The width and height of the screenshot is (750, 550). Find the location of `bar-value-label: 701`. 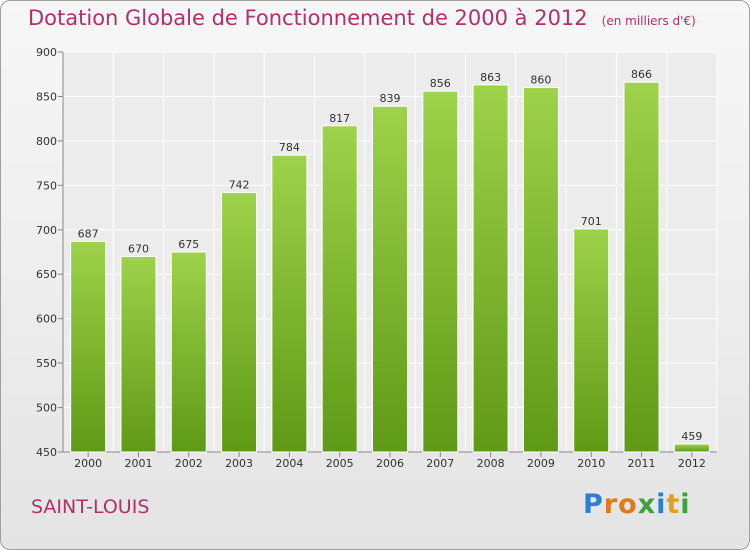

bar-value-label: 701 is located at coordinates (591, 221).